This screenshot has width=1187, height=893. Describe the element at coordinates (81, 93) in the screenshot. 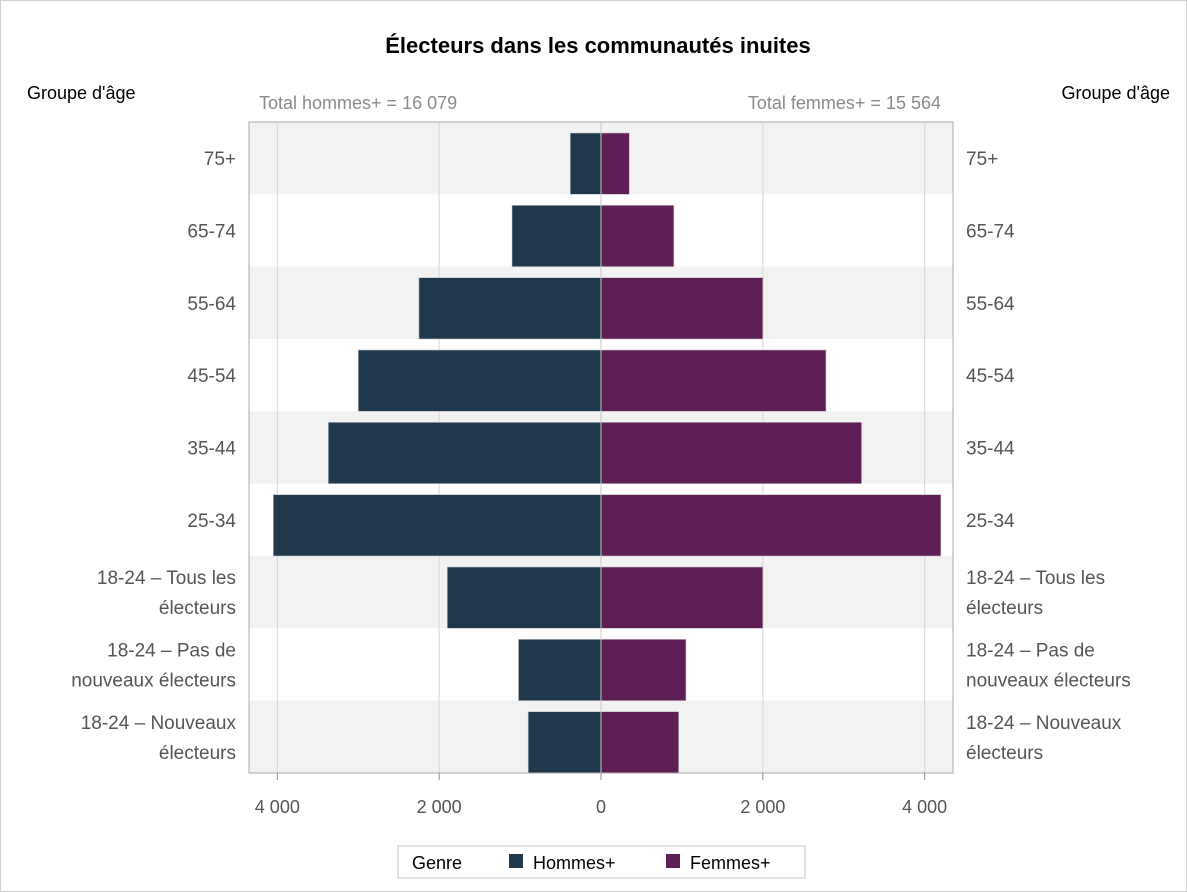

I see `left-axis-header: Groupe d'âge` at that location.